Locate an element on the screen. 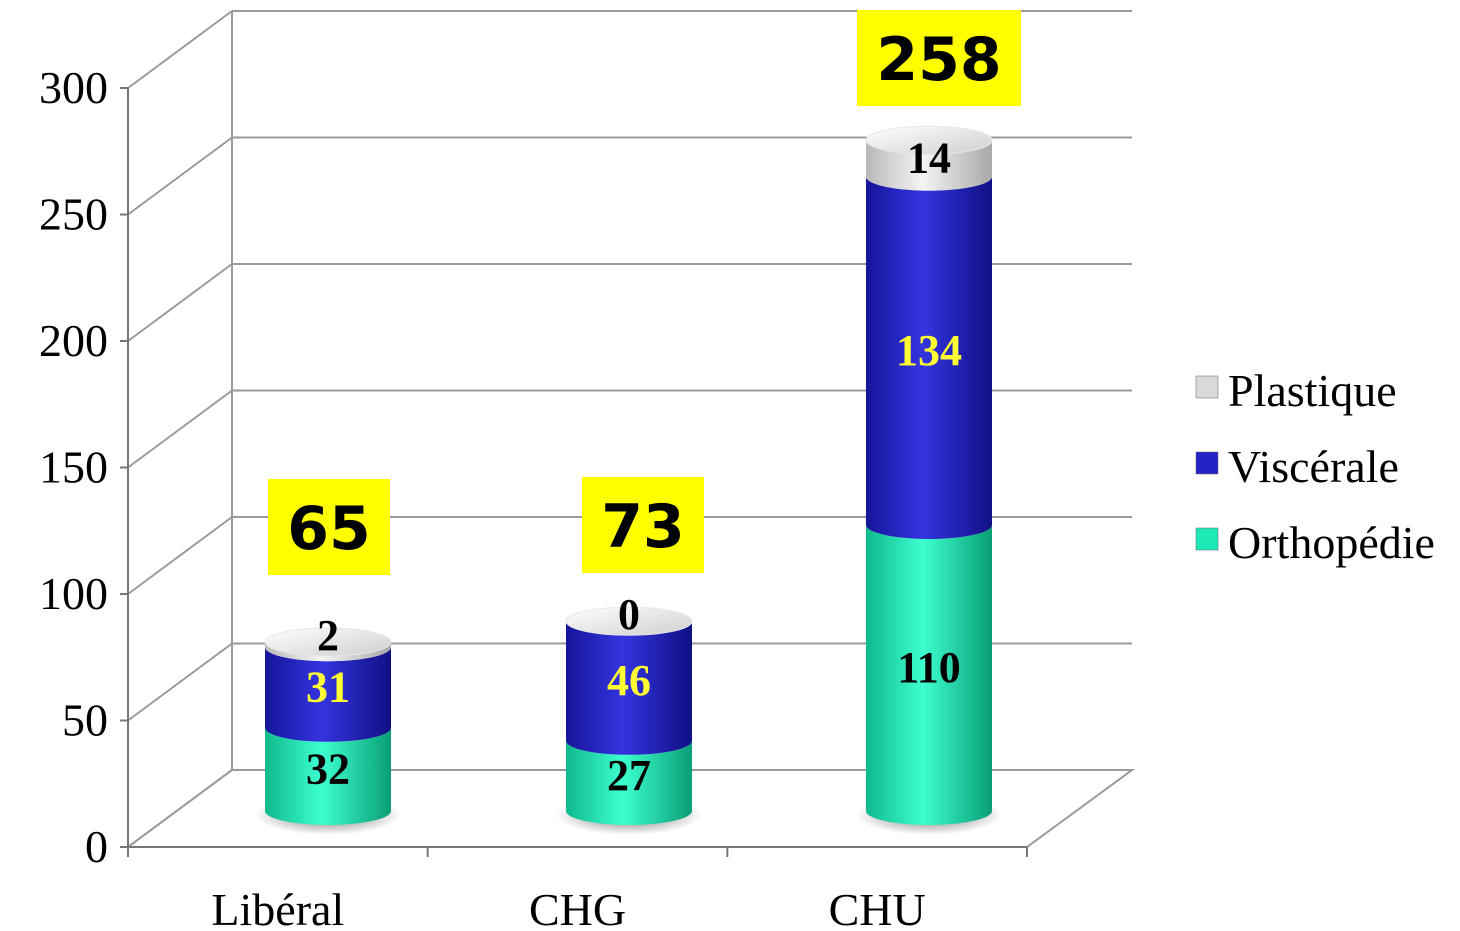 The width and height of the screenshot is (1460, 931). x-category-label: CHU is located at coordinates (877, 907).